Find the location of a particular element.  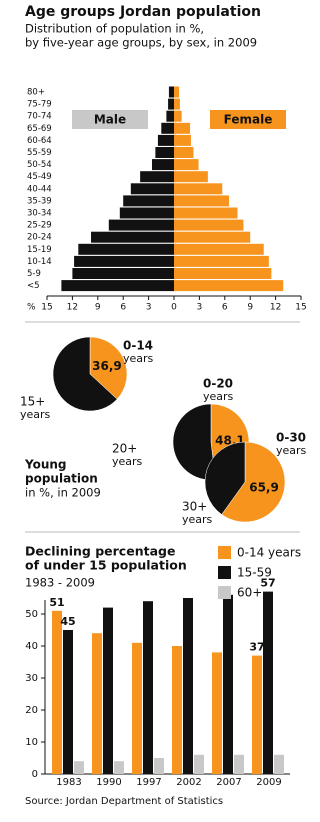

value-label: 36,9 is located at coordinates (107, 366).